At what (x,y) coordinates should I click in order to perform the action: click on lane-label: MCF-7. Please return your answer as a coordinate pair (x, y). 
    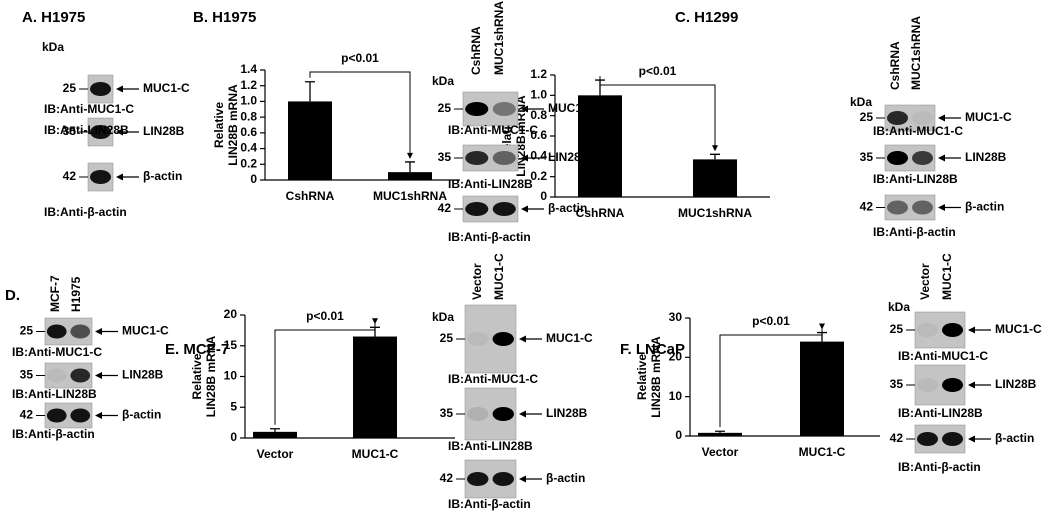
    Looking at the image, I should click on (55, 293).